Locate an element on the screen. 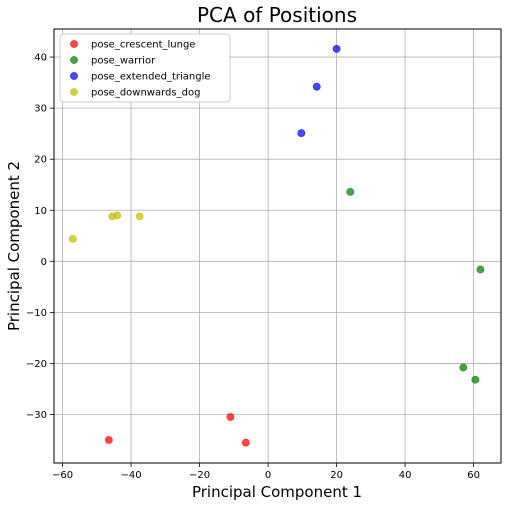 The image size is (507, 506). y-axis-label: Principal Component 2 is located at coordinates (14, 246).